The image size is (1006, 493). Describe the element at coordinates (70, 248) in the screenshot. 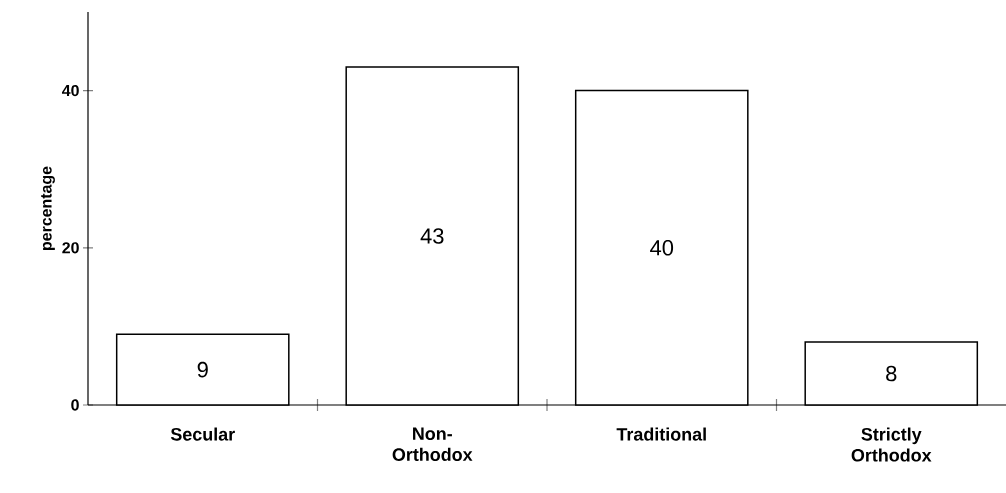

I see `y-tick-label: 20` at that location.